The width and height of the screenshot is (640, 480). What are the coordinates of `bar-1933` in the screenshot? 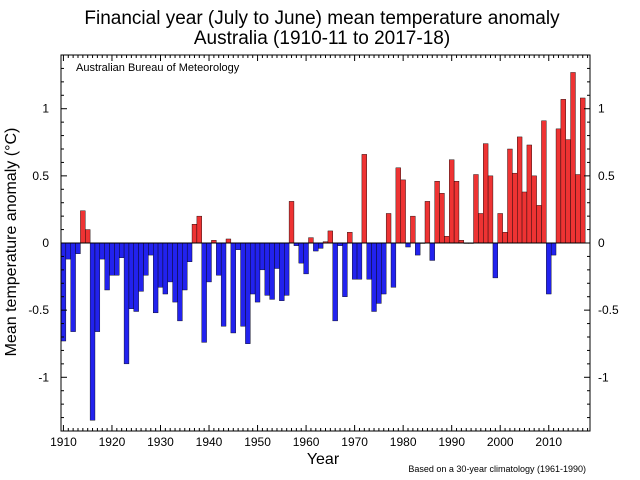 It's located at (175, 272).